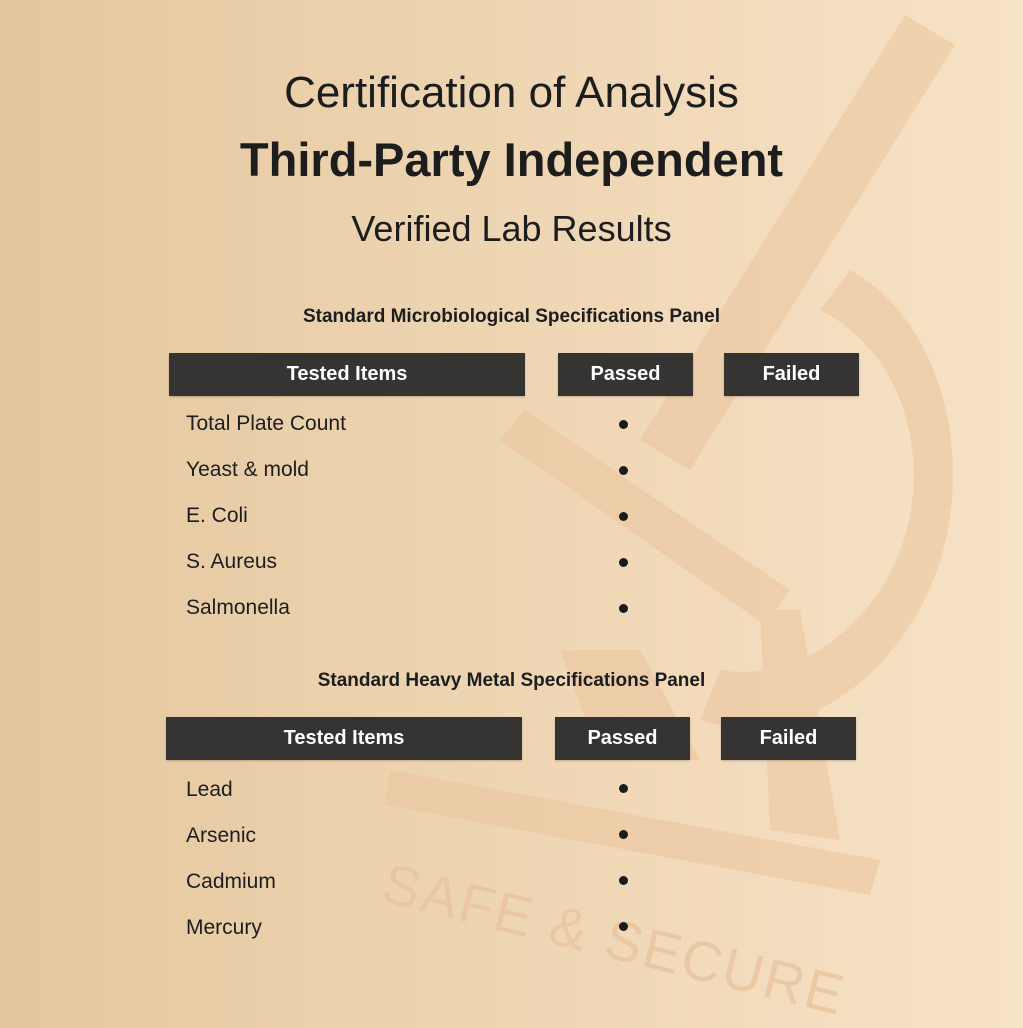  I want to click on page-title: Certification of Analysis, so click(511, 92).